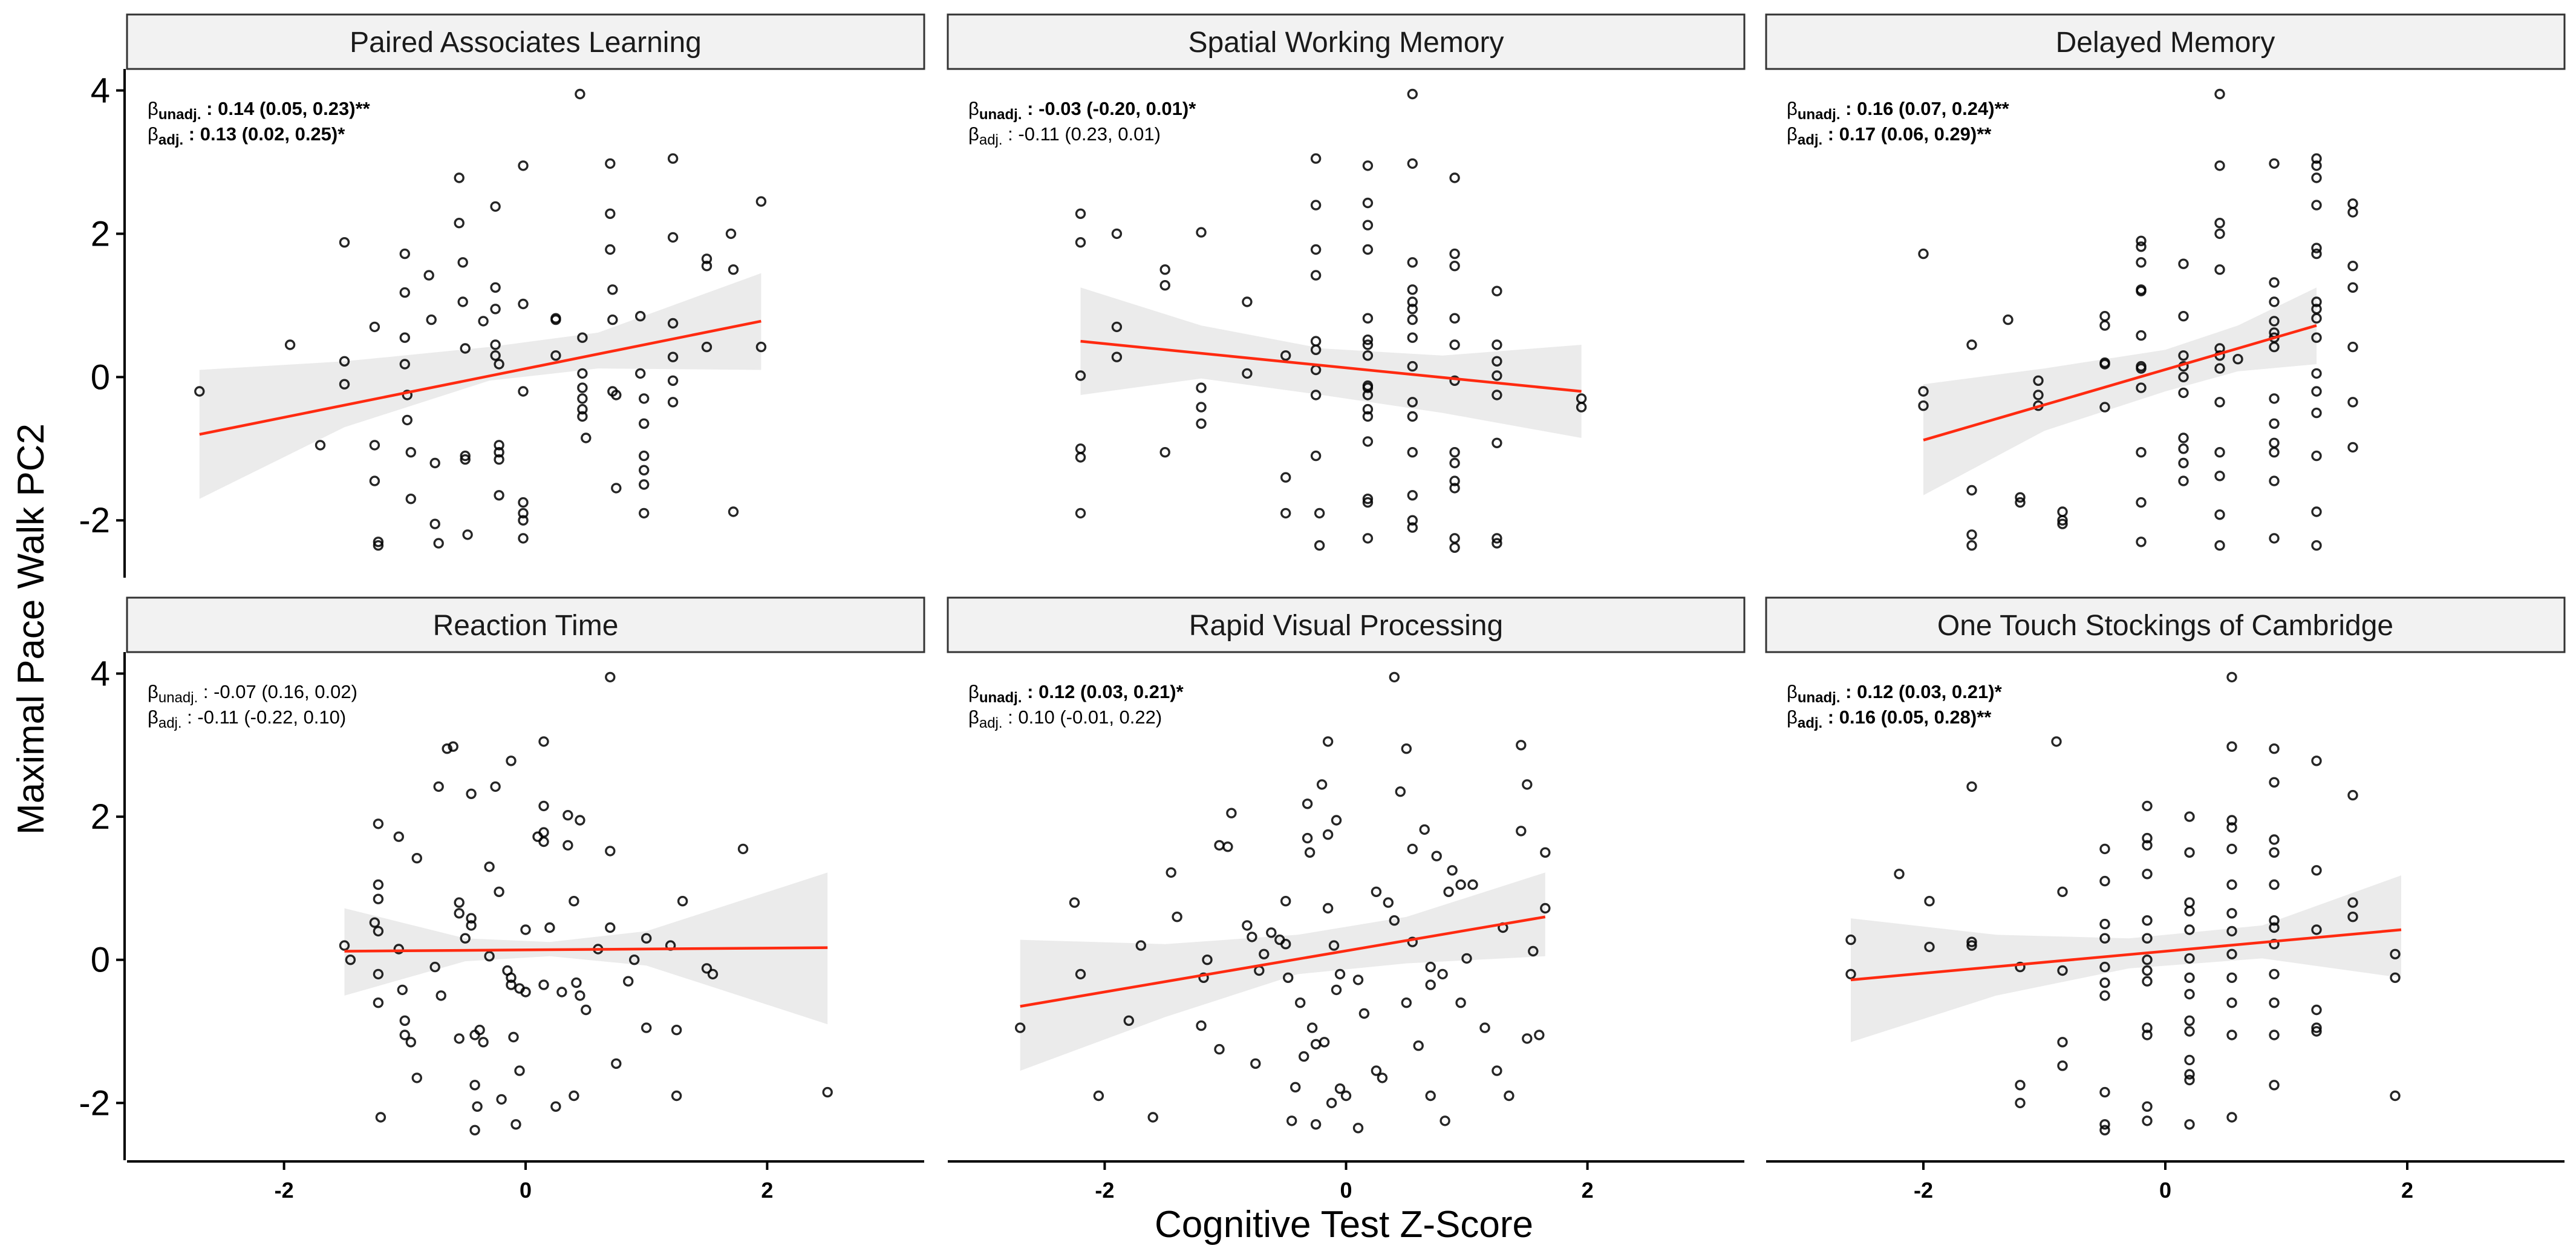 This screenshot has width=2576, height=1257. I want to click on annotation-adj: βadj. : -0.11 (0.23, 0.01), so click(1064, 135).